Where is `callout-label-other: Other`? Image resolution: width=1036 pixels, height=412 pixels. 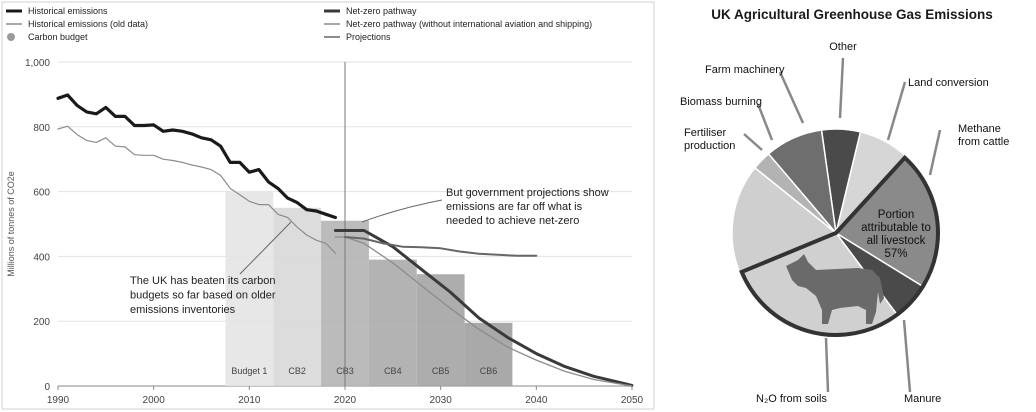 callout-label-other: Other is located at coordinates (843, 47).